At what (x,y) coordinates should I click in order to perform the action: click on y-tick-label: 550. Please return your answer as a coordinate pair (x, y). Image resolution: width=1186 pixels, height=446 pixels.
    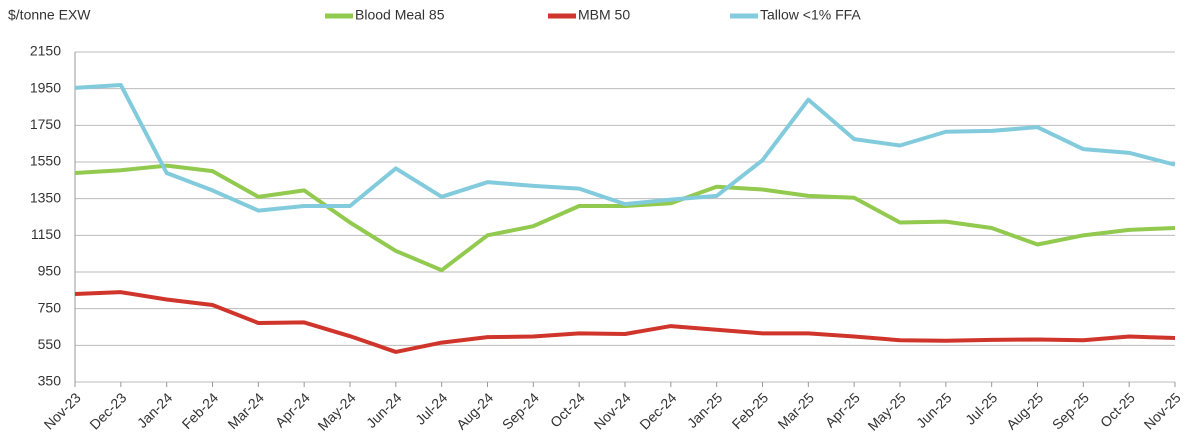
    Looking at the image, I should click on (50, 344).